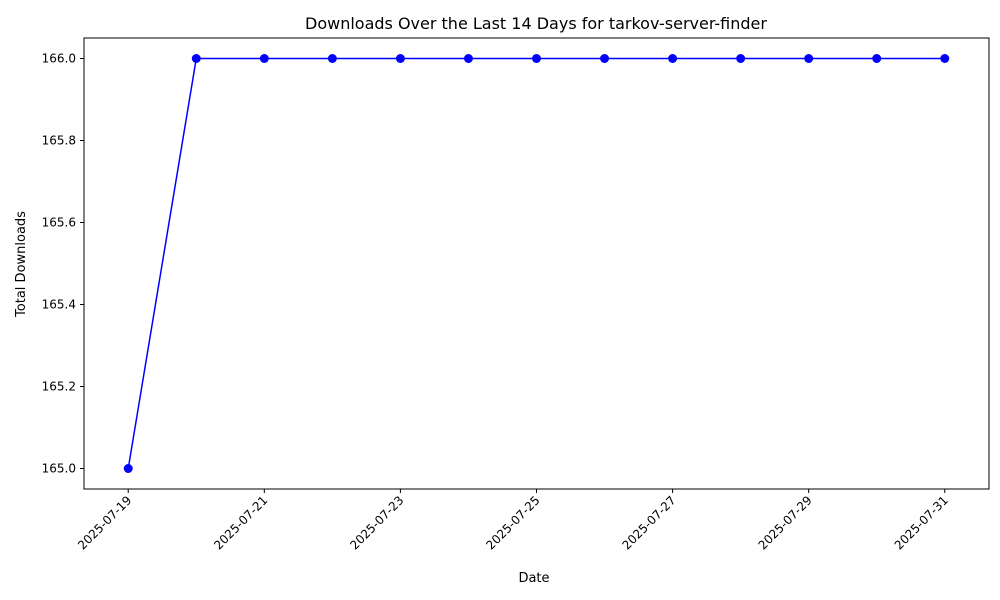  Describe the element at coordinates (59, 59) in the screenshot. I see `y-tick-label: 166.0` at that location.